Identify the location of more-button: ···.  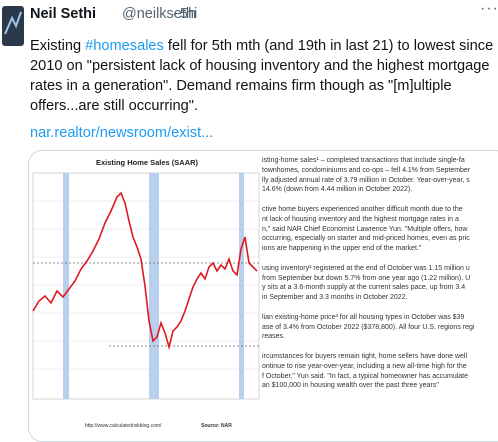
(489, 8).